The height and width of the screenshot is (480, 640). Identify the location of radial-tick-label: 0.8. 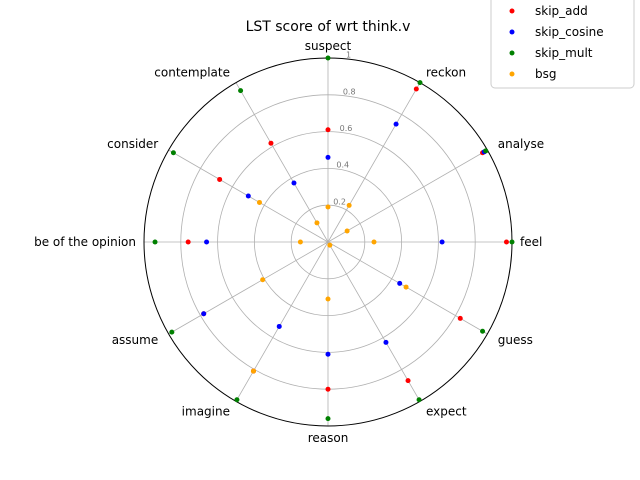
(349, 91).